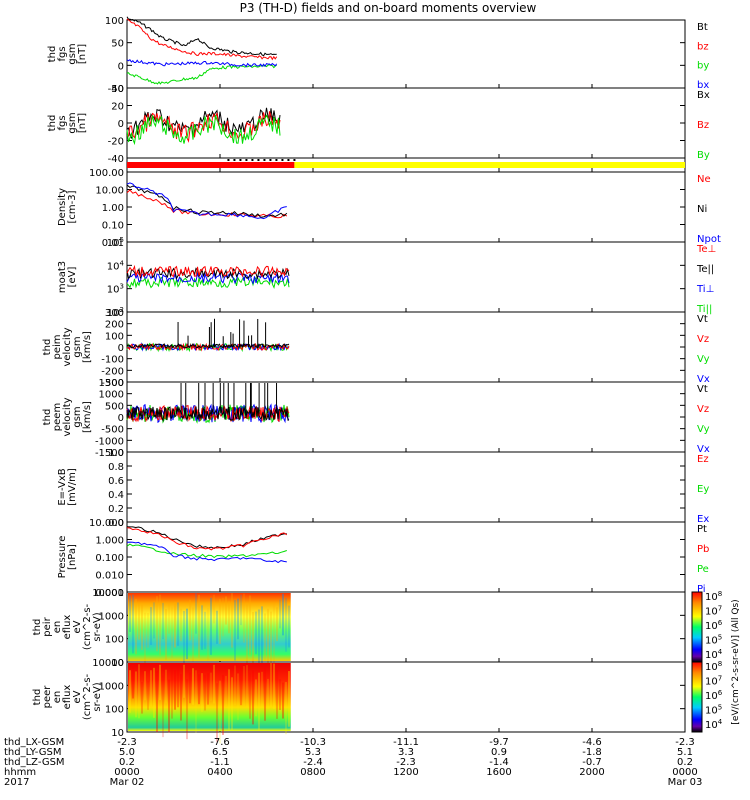  I want to click on y-axis-label: eV, so click(77, 626).